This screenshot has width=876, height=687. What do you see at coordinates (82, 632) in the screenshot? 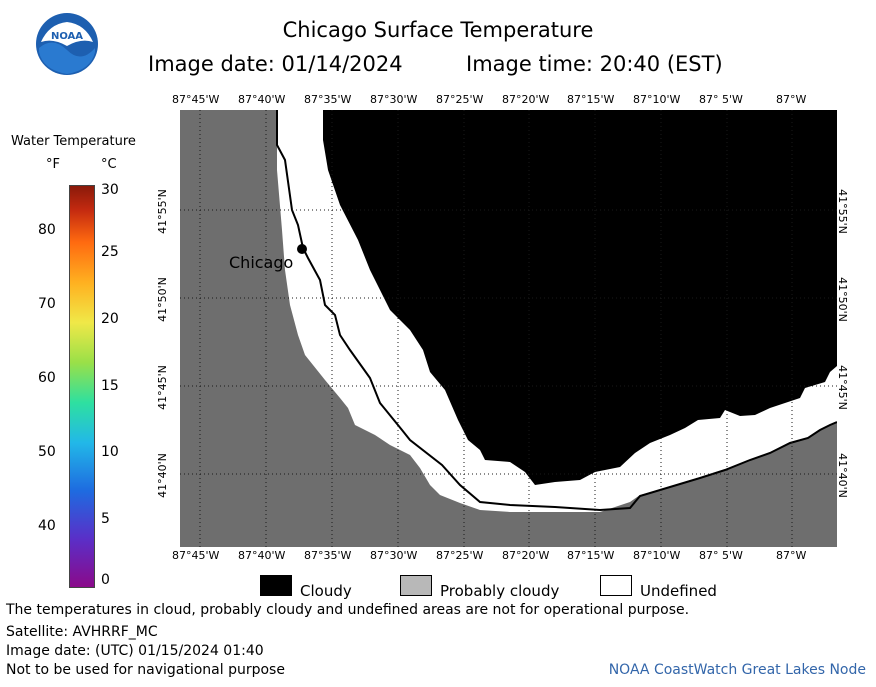
I see `satellite-line: Satellite: AVHRRF_MC` at bounding box center [82, 632].